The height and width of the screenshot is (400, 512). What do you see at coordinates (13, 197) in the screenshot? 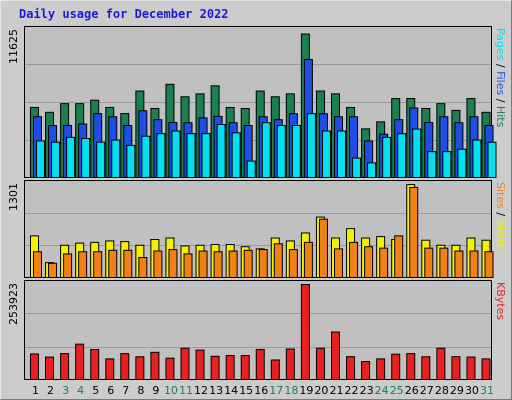
I see `panel-visits-max-label: 1301` at bounding box center [13, 197].